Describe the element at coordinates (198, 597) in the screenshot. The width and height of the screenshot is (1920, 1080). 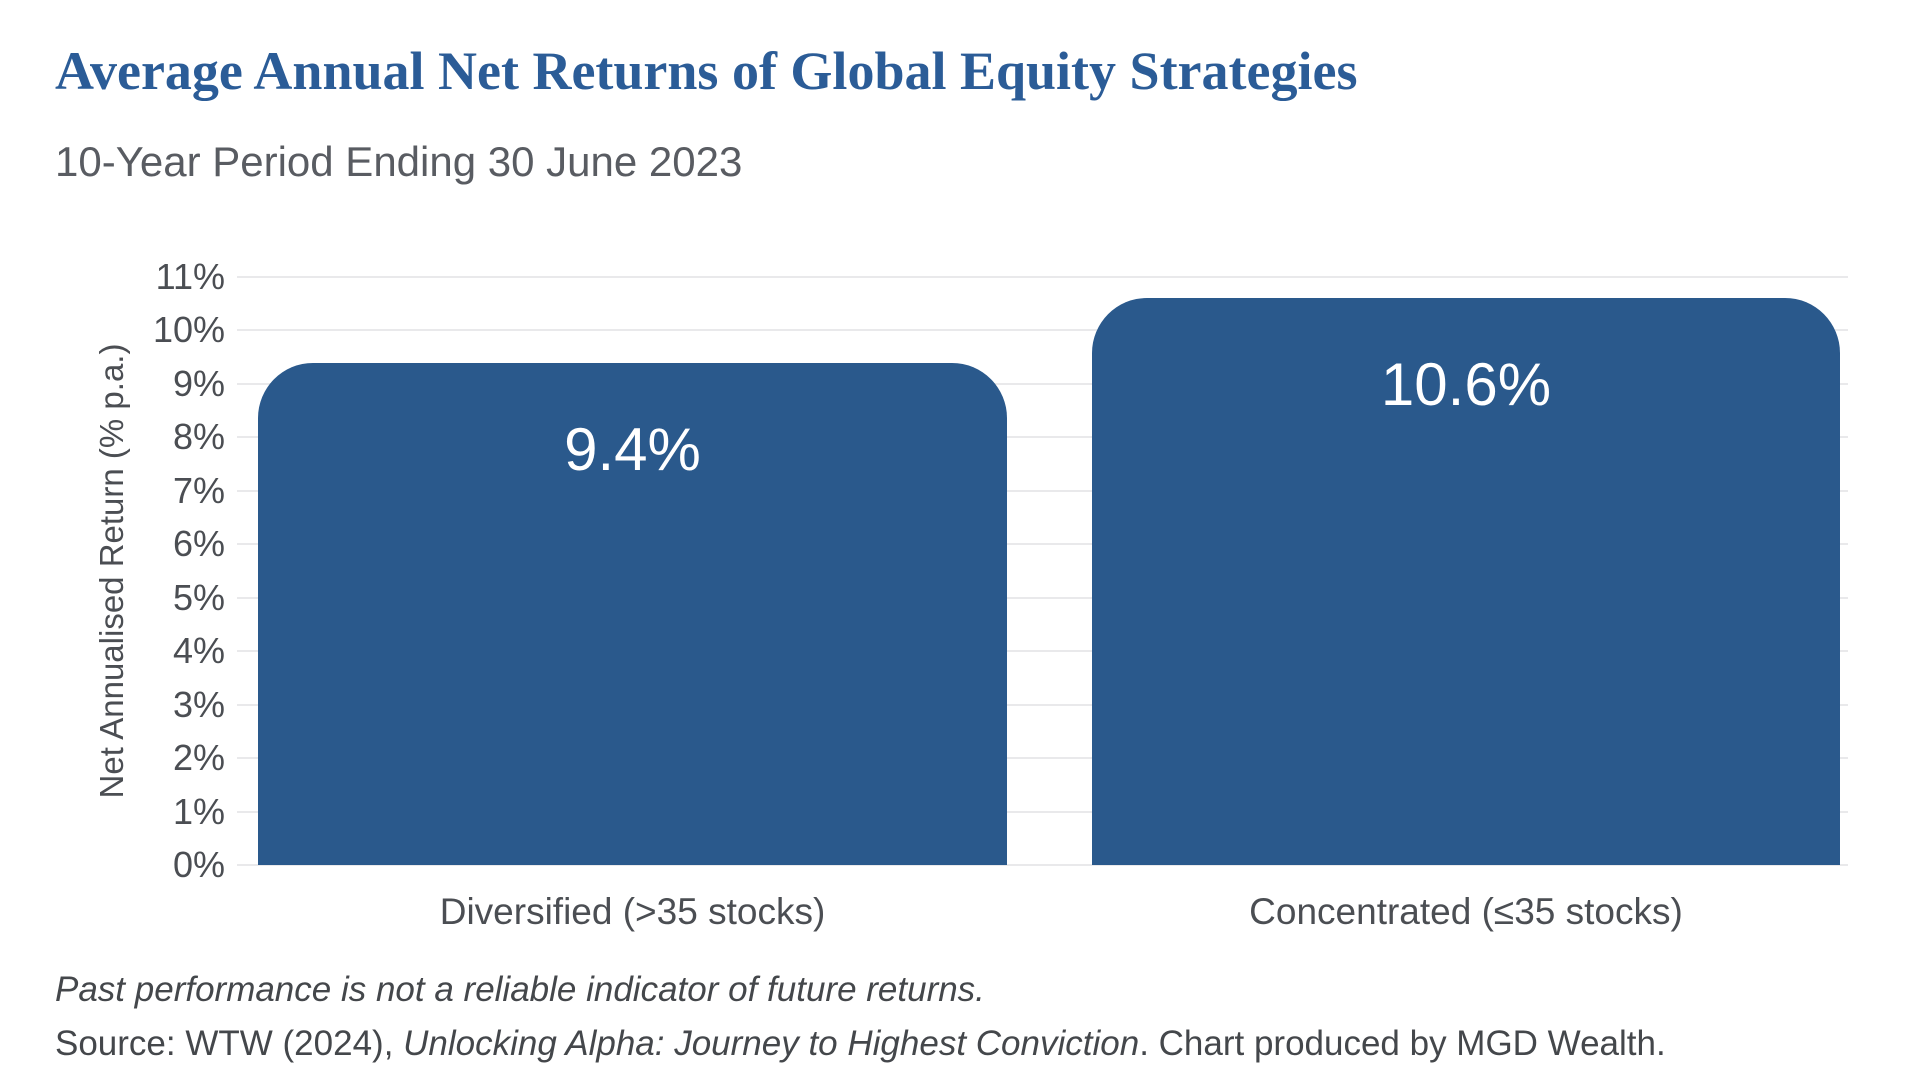
I see `y-tick-label-5pct: 5%` at that location.